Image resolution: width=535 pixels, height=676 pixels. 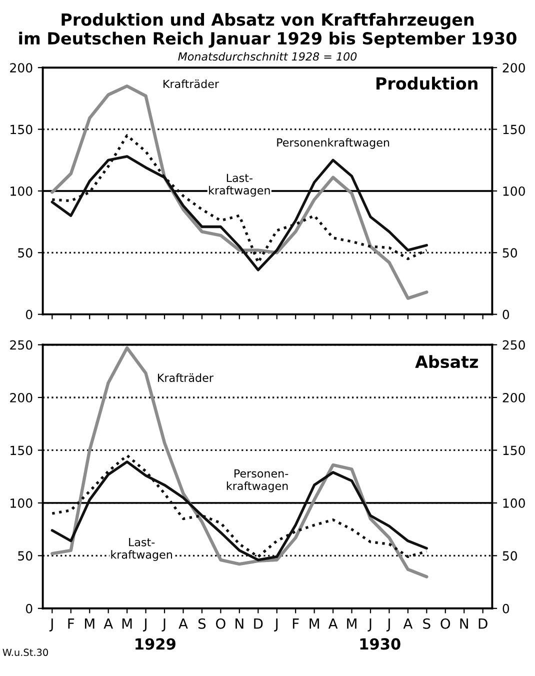 I want to click on series-label: Last- kraftwagen, so click(x=239, y=185).